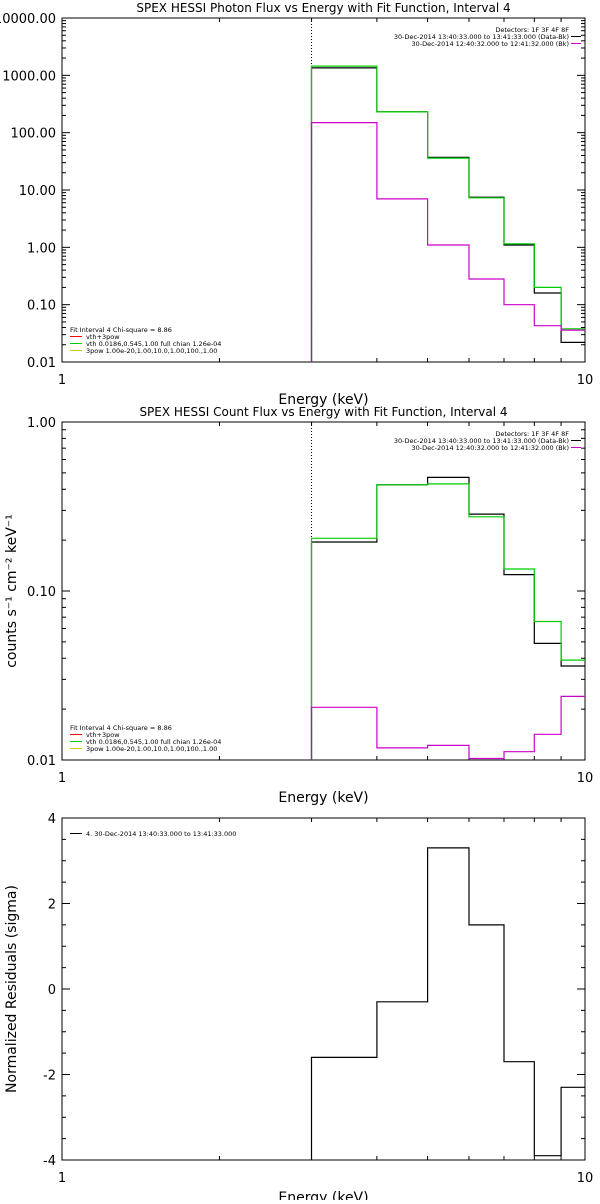 This screenshot has height=1204, width=600. I want to click on y-axis-label: counts s⁻¹ cm⁻² keV⁻¹, so click(12, 591).